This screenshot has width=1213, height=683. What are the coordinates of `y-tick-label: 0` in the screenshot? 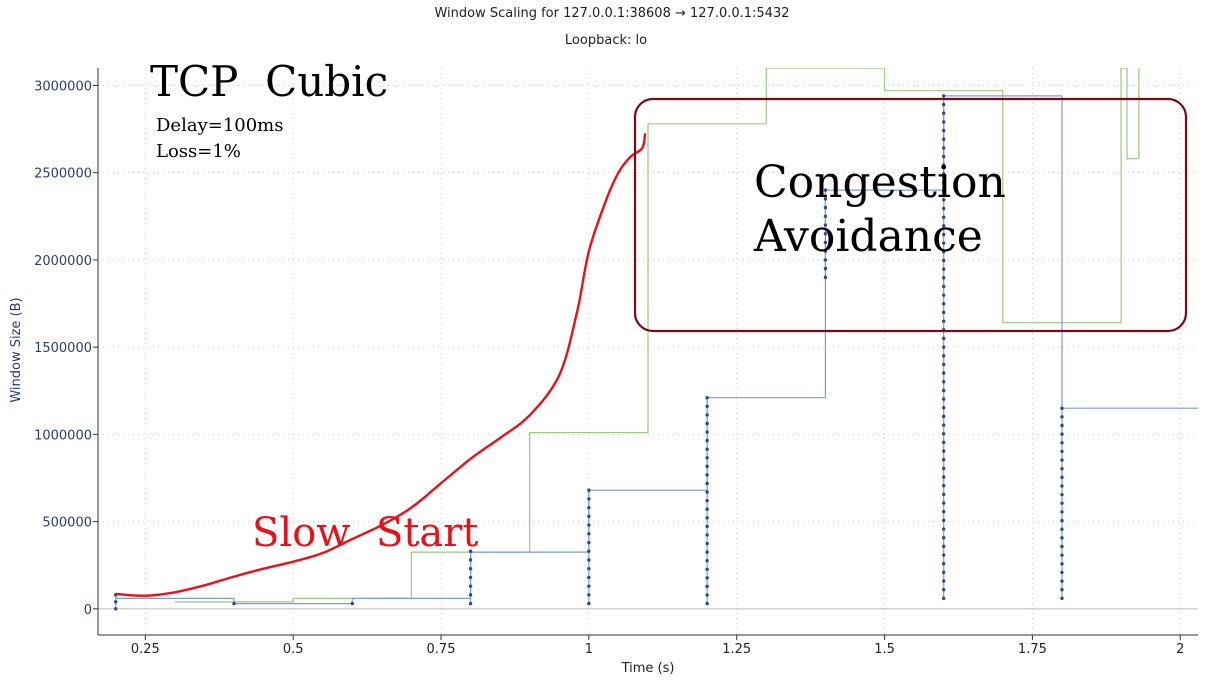 It's located at (88, 610).